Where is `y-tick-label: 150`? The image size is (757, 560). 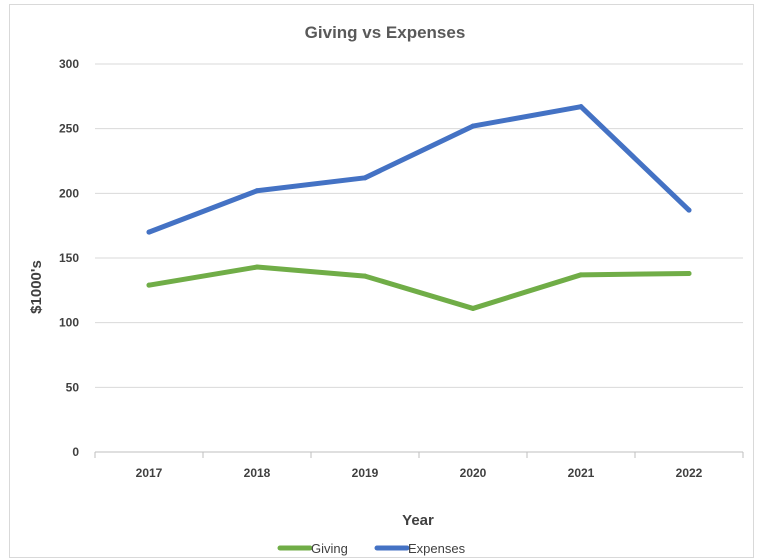
y-tick-label: 150 is located at coordinates (69, 258).